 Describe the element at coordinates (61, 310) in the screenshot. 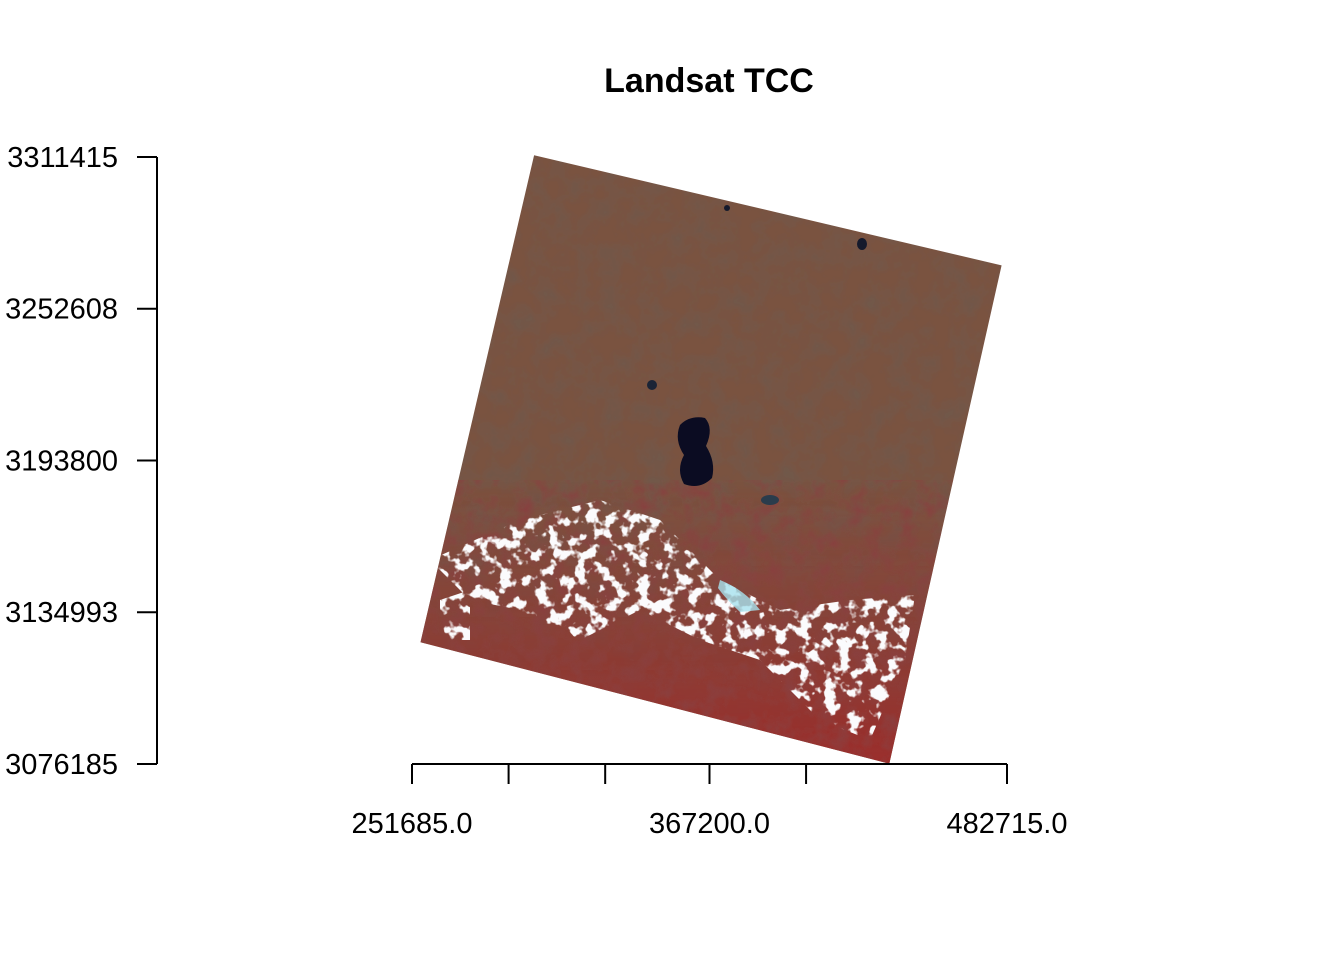

I see `y-tick-label-1: 3252608` at that location.